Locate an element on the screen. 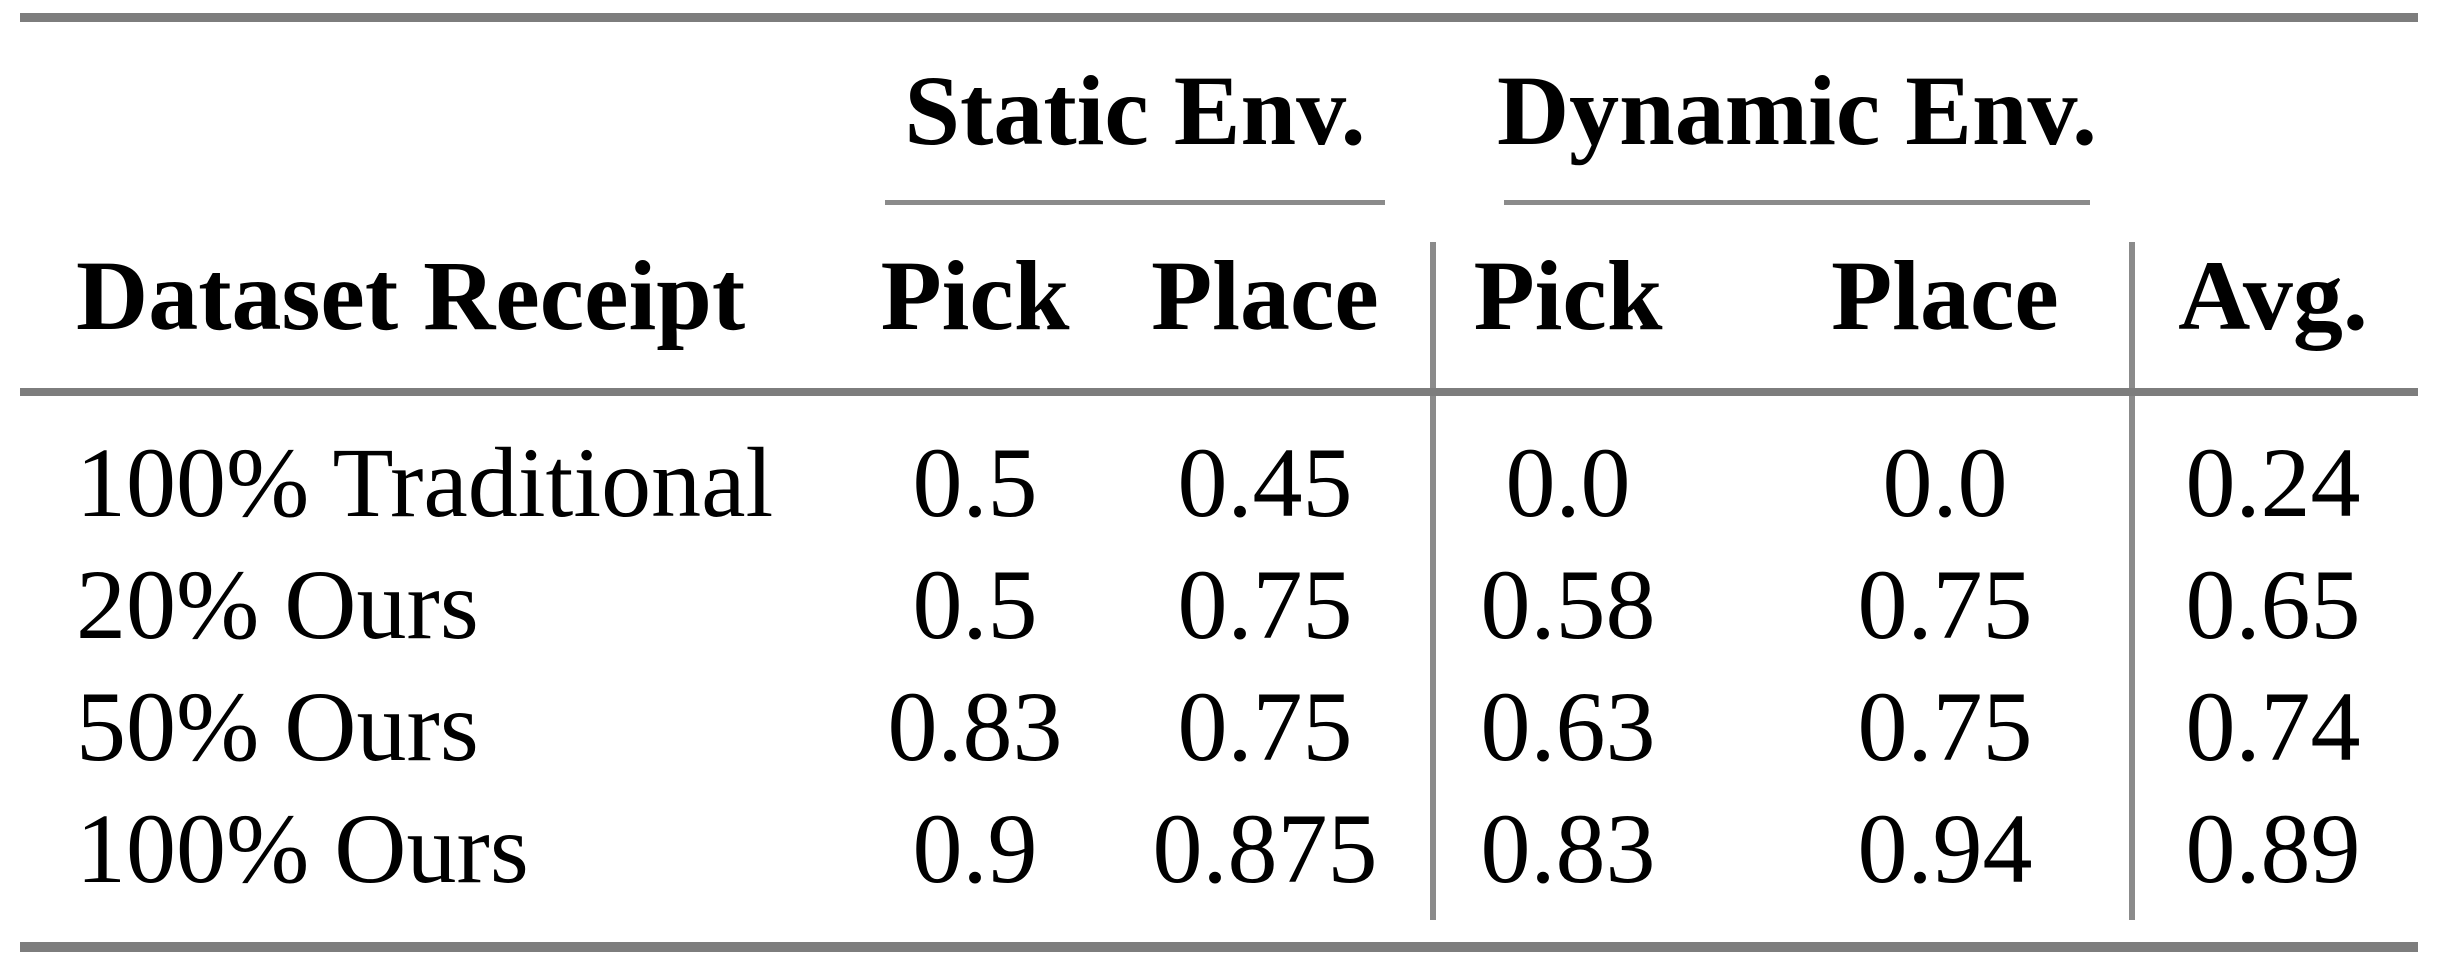 Image resolution: width=2440 pixels, height=966 pixels. table-bottom-rule is located at coordinates (1219, 947).